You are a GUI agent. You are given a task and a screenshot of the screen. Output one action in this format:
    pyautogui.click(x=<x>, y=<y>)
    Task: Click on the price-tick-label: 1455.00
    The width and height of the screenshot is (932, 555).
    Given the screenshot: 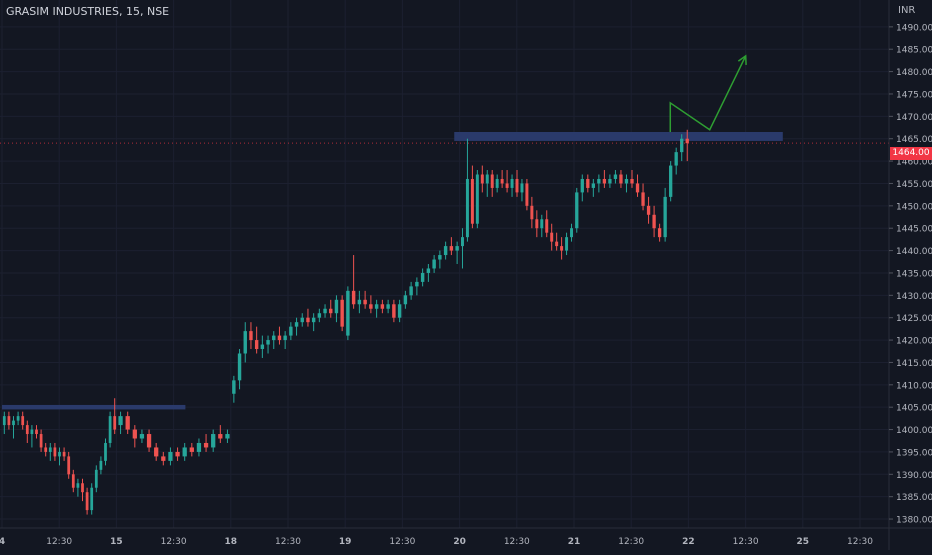 What is the action you would take?
    pyautogui.click(x=914, y=185)
    